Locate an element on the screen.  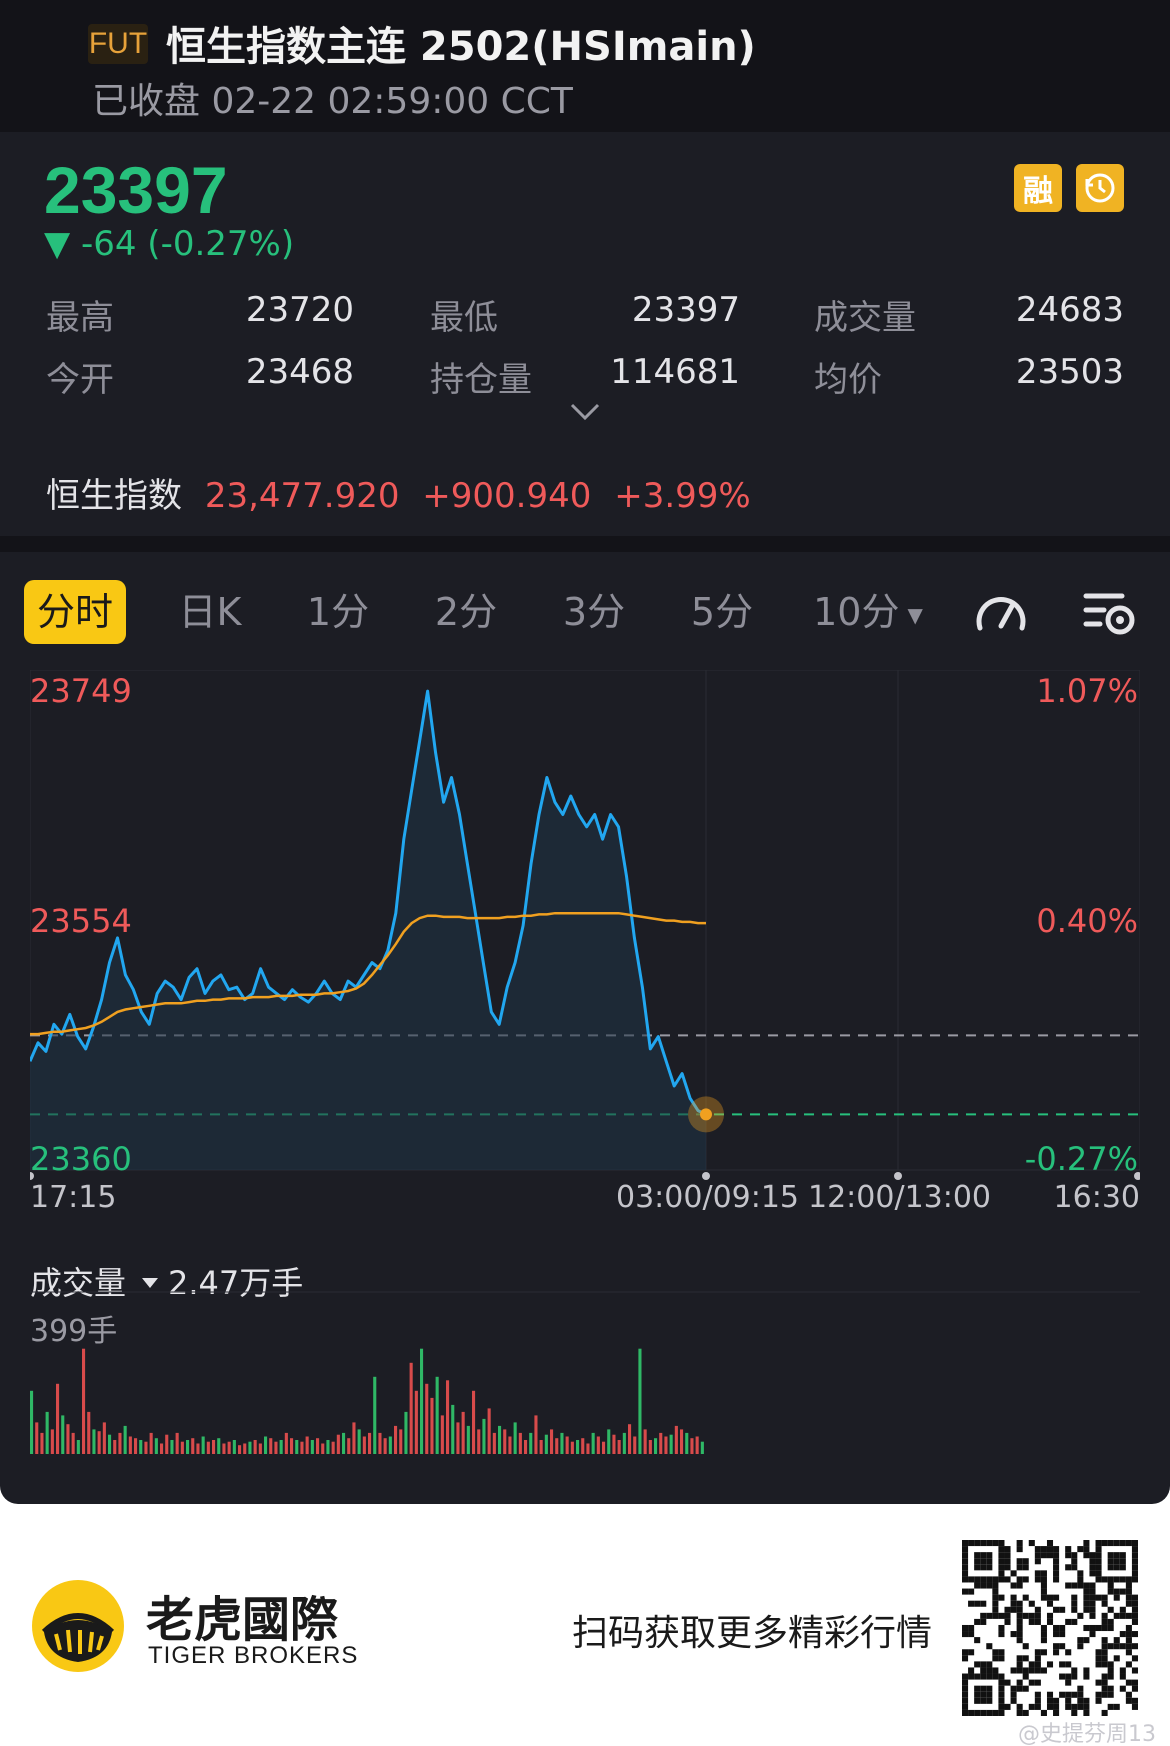
y-tick-low: 23360 is located at coordinates (81, 1159).